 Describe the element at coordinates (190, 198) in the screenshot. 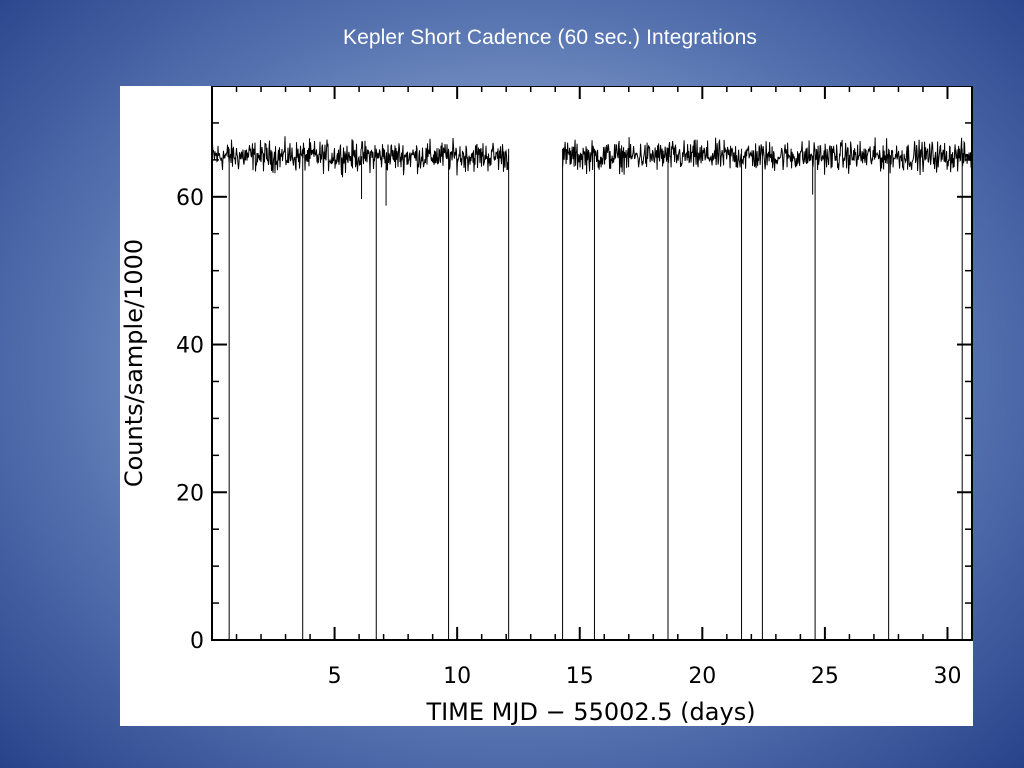

I see `y-tick-label: 60` at that location.